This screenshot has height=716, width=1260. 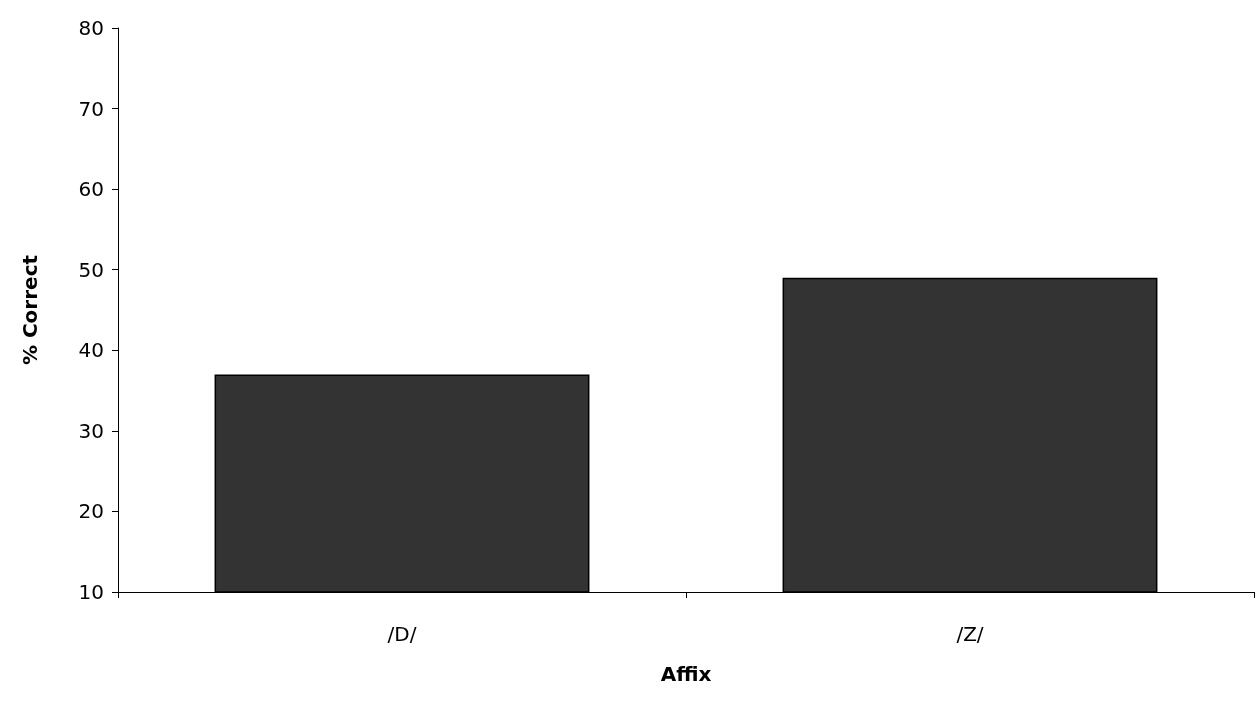 What do you see at coordinates (686, 674) in the screenshot?
I see `x-axis-title: Affix` at bounding box center [686, 674].